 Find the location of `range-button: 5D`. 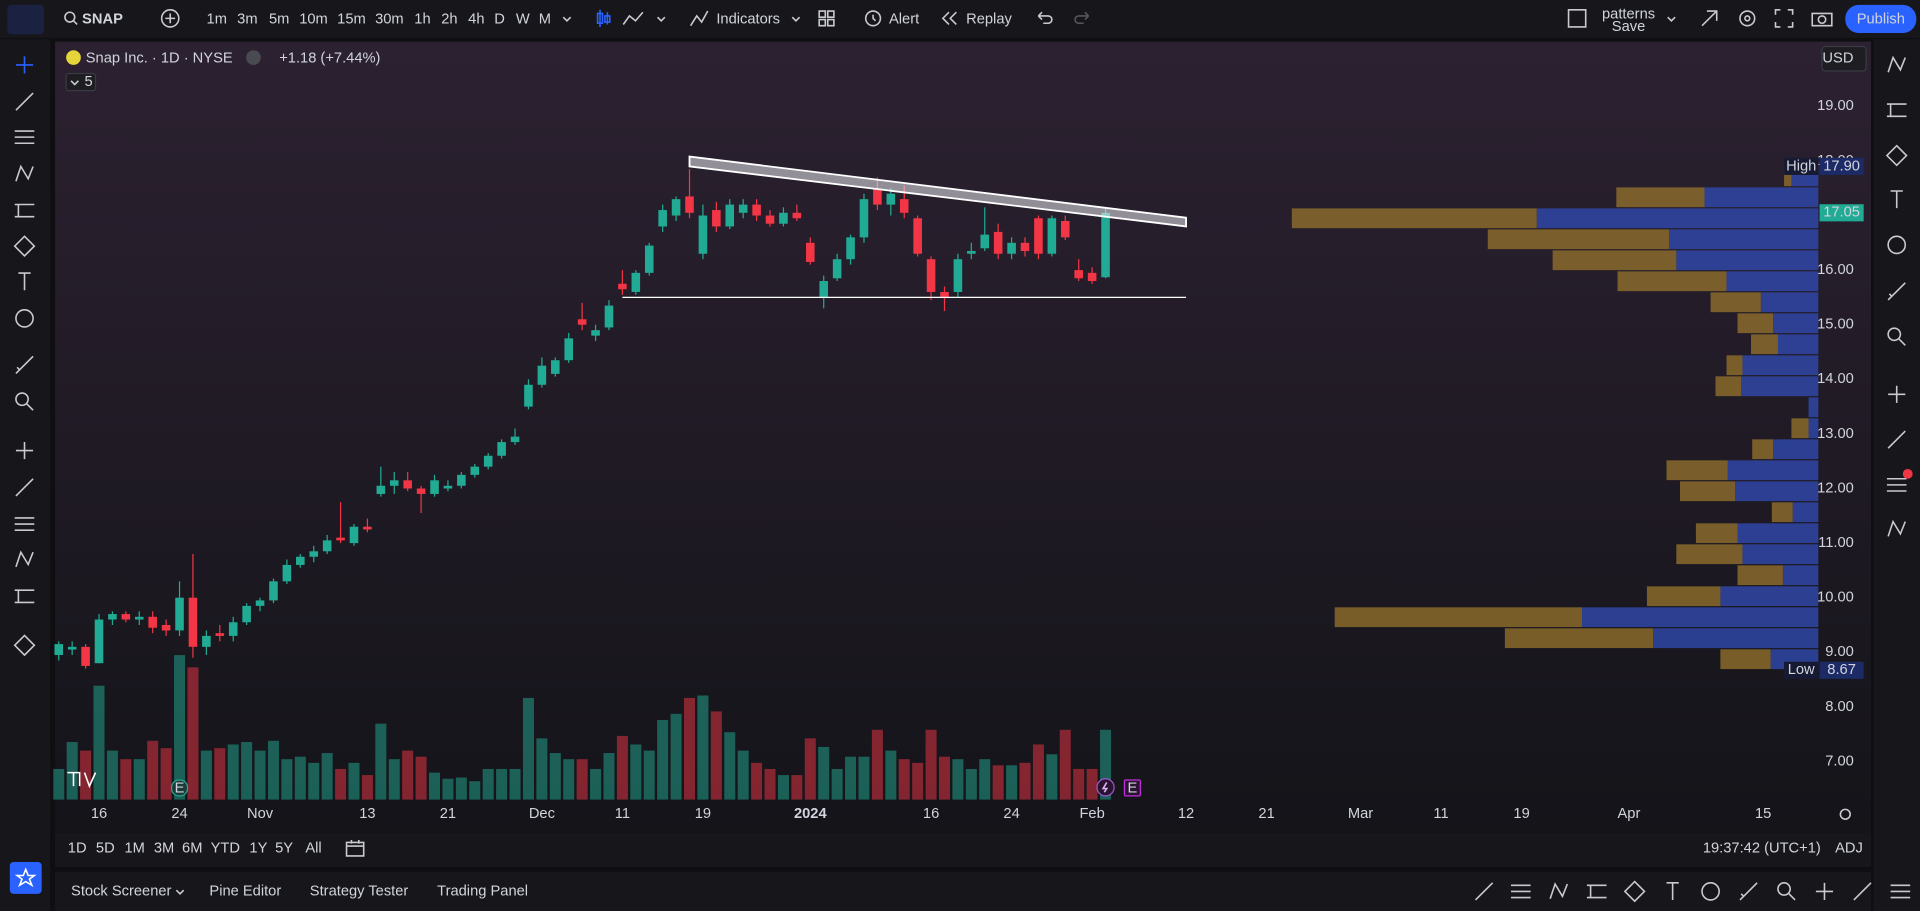

range-button: 5D is located at coordinates (105, 848).